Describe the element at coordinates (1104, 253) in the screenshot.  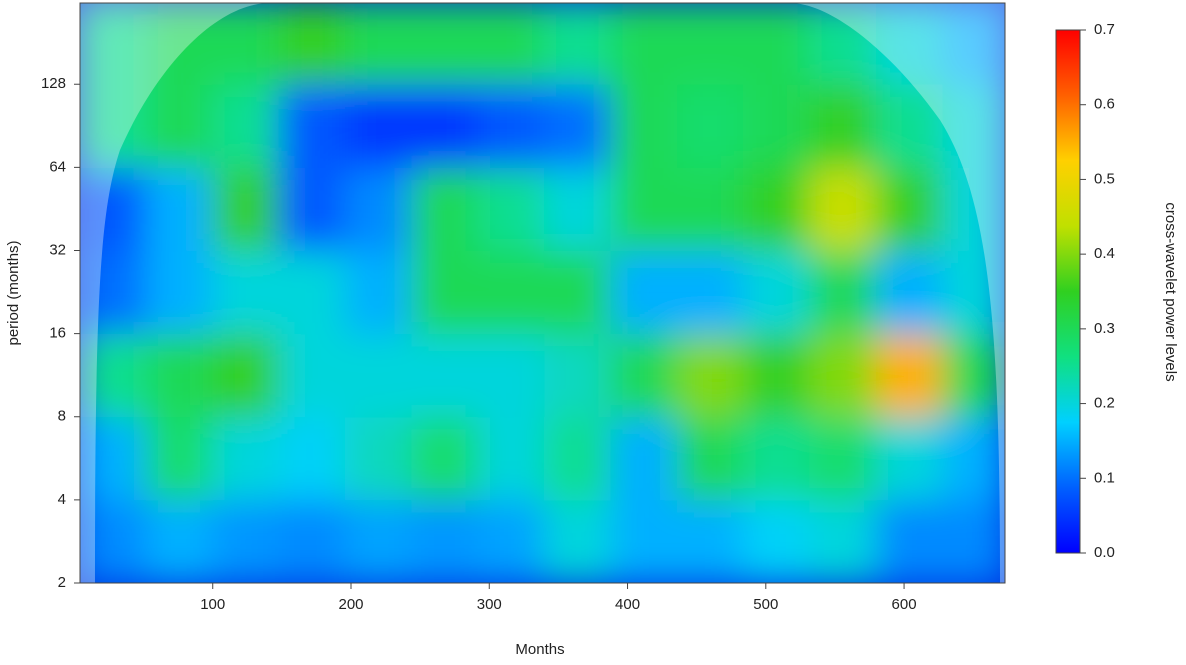
I see `colorbar-tick-label: 0.4` at that location.